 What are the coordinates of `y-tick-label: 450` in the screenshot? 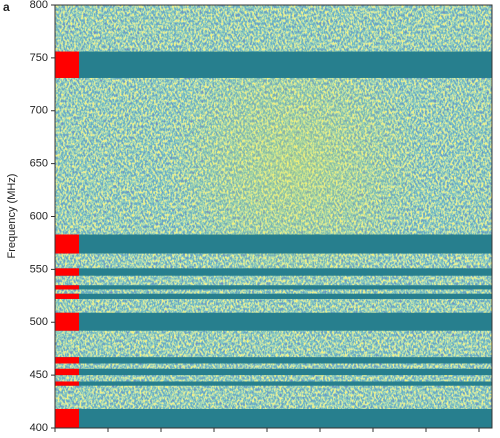 It's located at (39, 375).